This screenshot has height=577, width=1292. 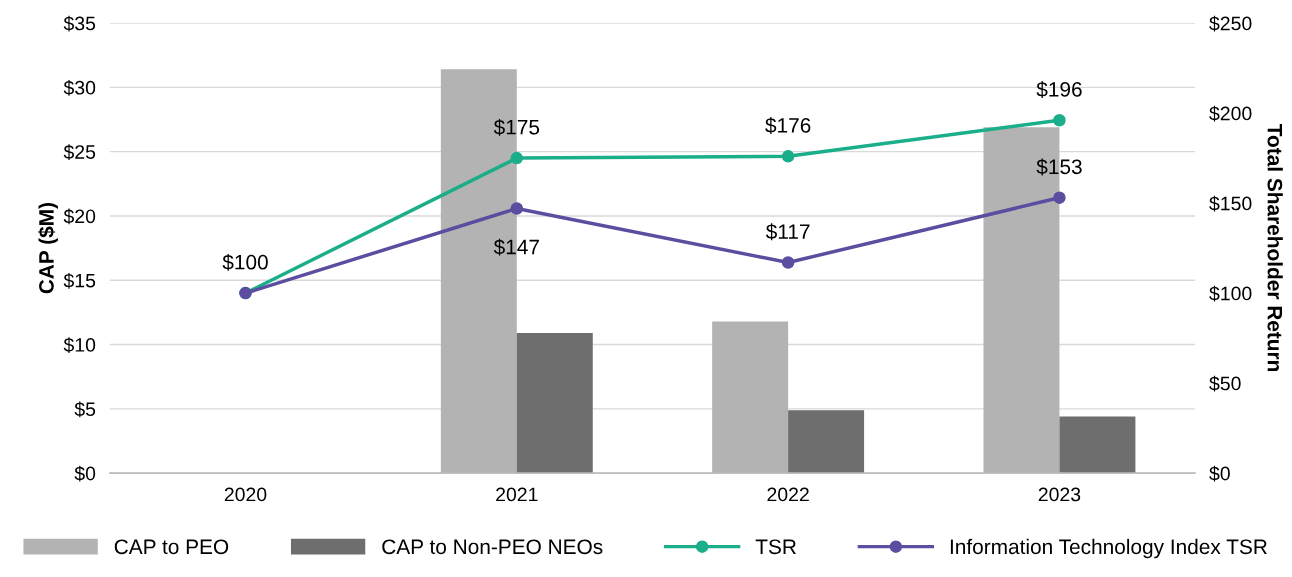 What do you see at coordinates (79, 88) in the screenshot?
I see `y-tick-label: $30` at bounding box center [79, 88].